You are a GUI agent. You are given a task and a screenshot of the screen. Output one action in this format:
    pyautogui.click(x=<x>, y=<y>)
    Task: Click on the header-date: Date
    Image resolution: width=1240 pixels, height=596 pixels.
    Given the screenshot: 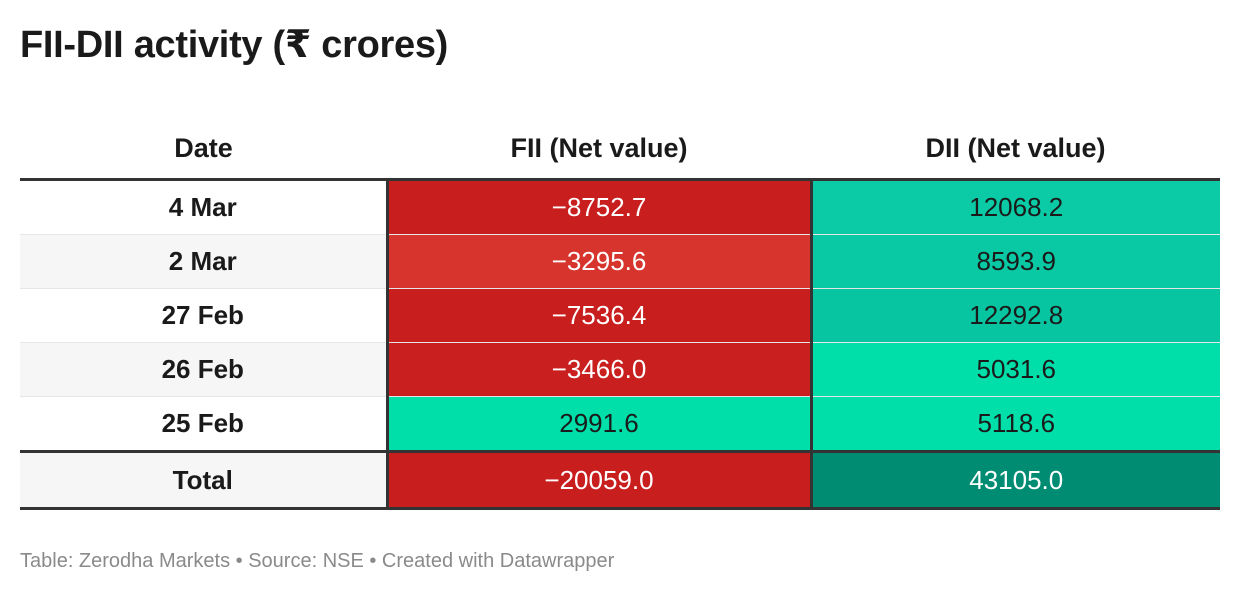 What is the action you would take?
    pyautogui.click(x=203, y=149)
    